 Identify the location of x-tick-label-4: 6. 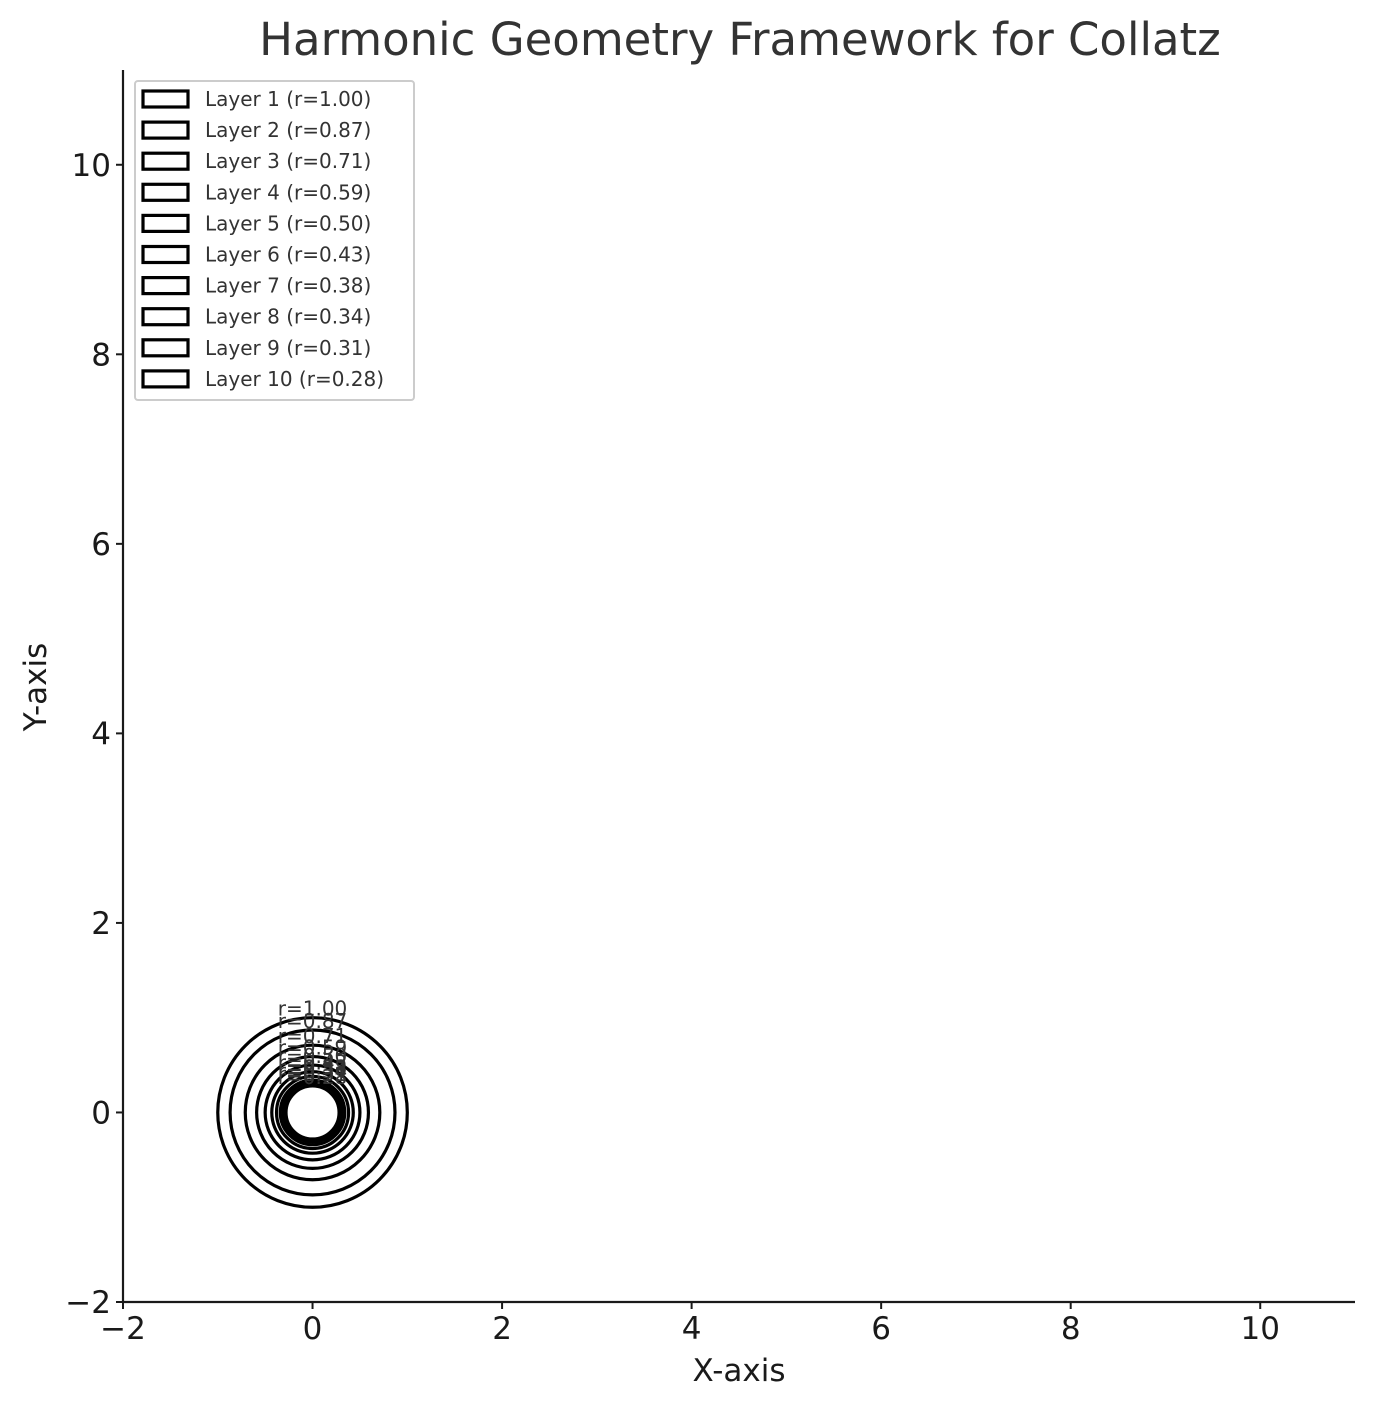
(881, 1329).